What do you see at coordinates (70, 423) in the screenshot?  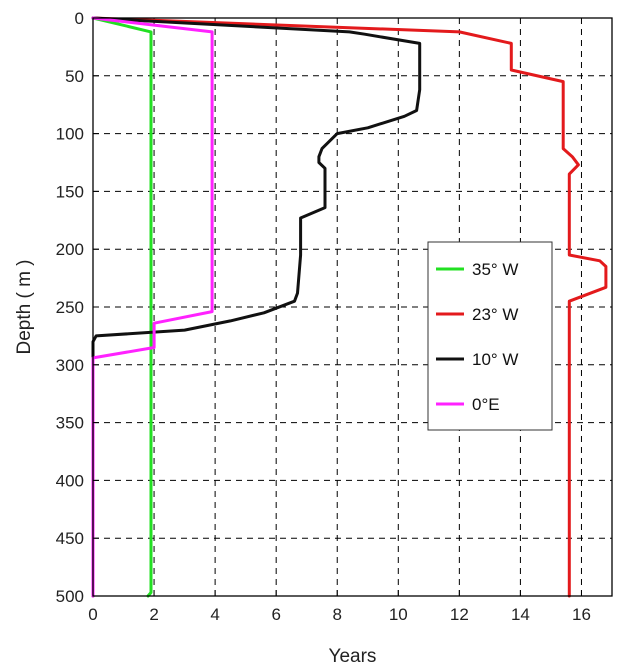 I see `y-tick-label: 350` at bounding box center [70, 423].